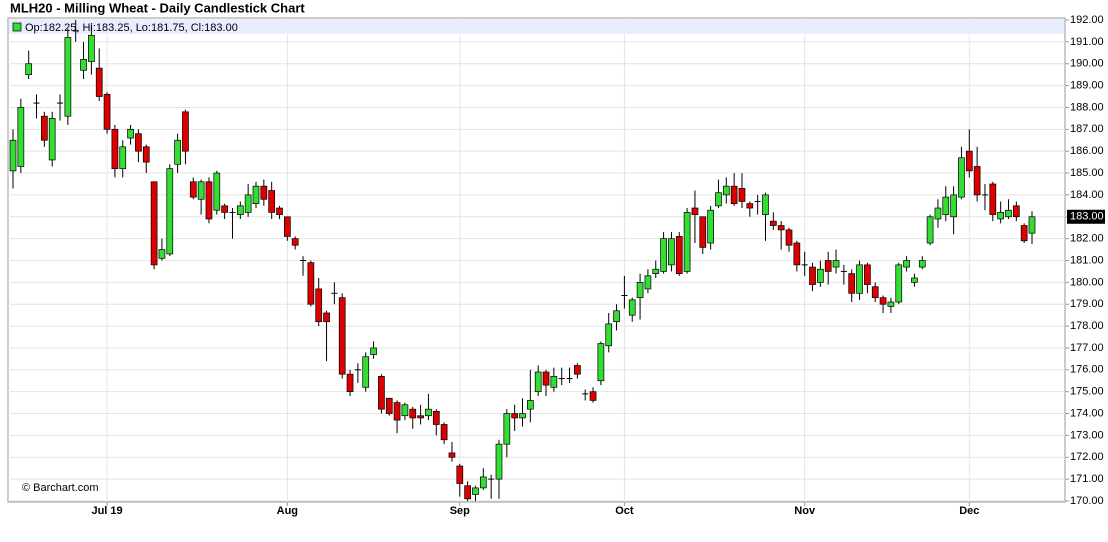 The width and height of the screenshot is (1108, 542). What do you see at coordinates (1087, 260) in the screenshot?
I see `y-tick-label: 181.00` at bounding box center [1087, 260].